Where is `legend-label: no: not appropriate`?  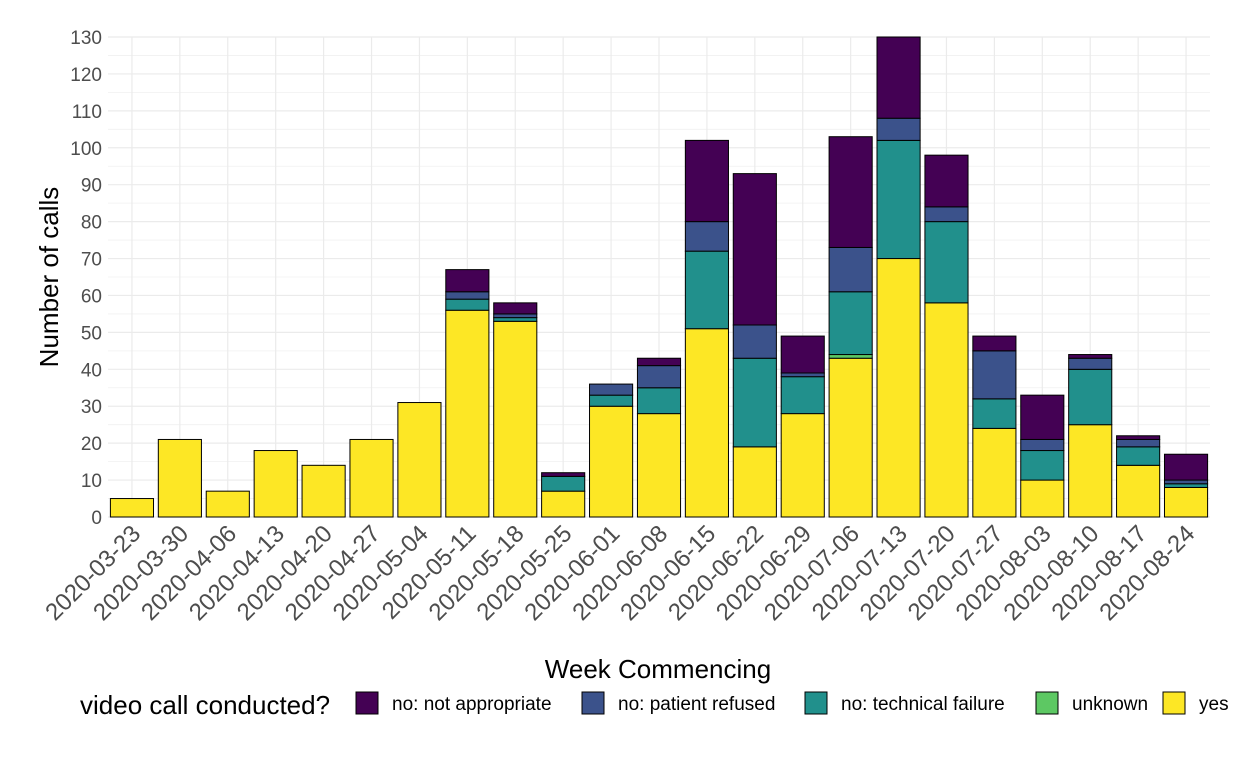 legend-label: no: not appropriate is located at coordinates (472, 704).